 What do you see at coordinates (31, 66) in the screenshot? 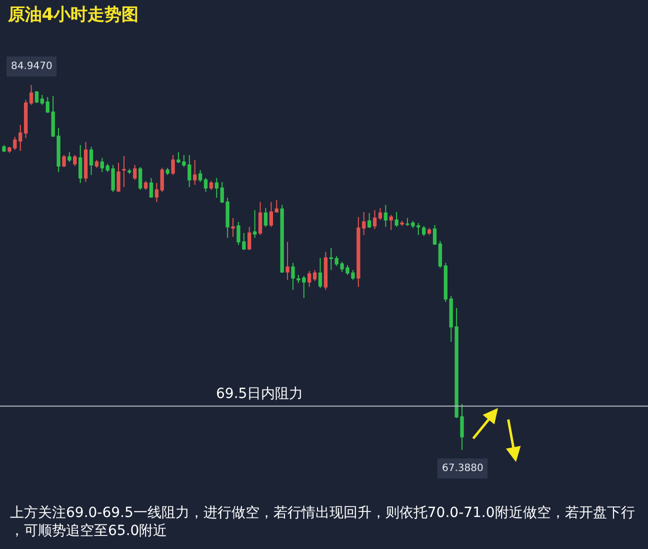
I see `annotation: 84.9470` at bounding box center [31, 66].